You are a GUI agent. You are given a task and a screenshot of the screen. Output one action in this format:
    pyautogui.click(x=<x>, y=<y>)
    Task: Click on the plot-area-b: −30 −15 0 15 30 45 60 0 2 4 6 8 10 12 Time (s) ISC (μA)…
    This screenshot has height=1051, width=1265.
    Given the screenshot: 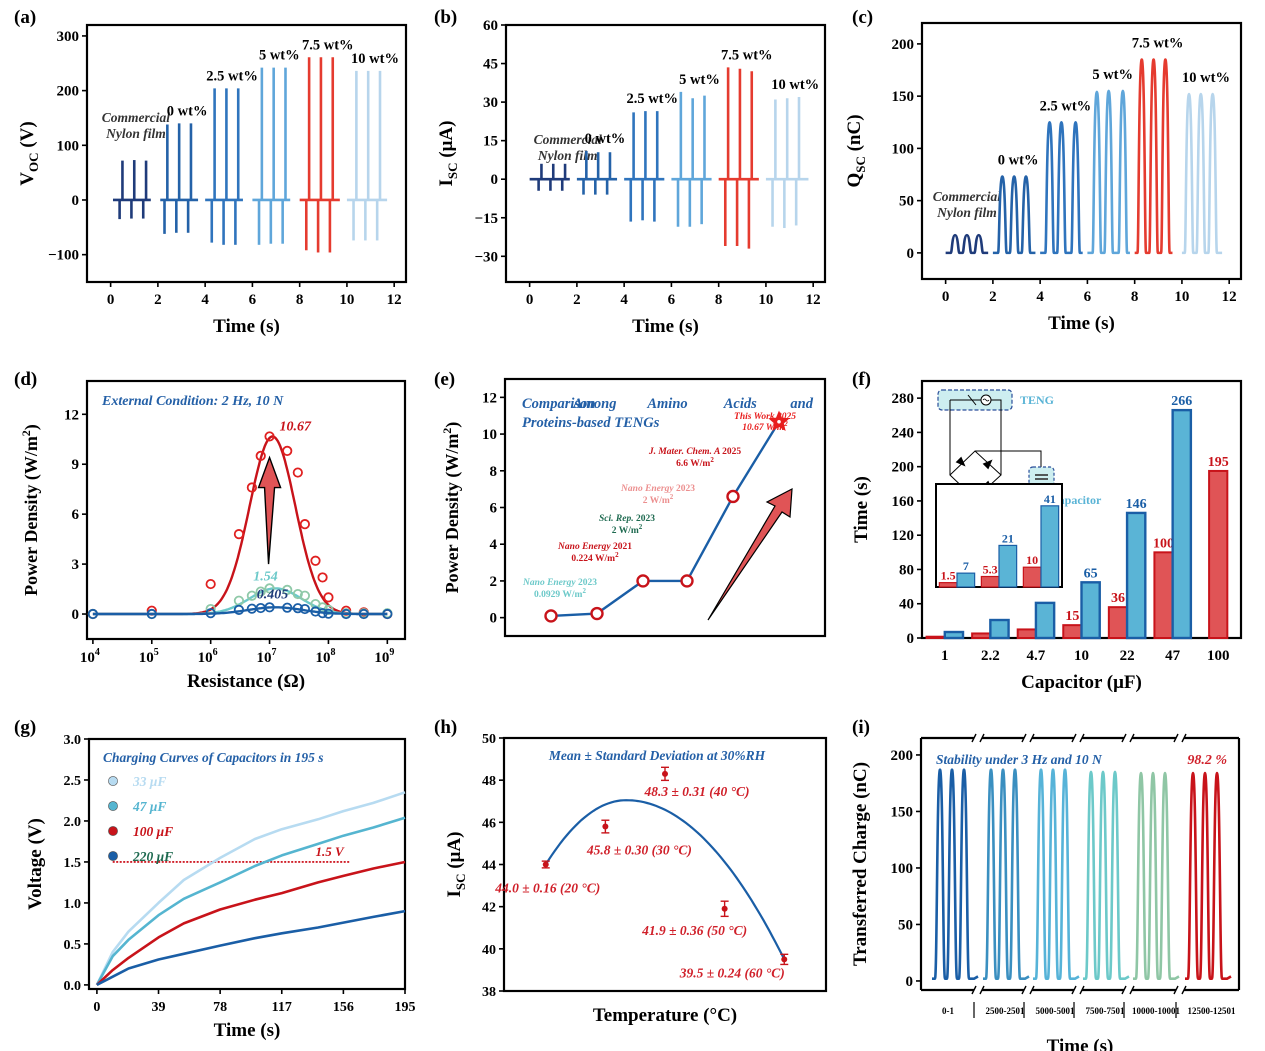 What is the action you would take?
    pyautogui.click(x=631, y=177)
    